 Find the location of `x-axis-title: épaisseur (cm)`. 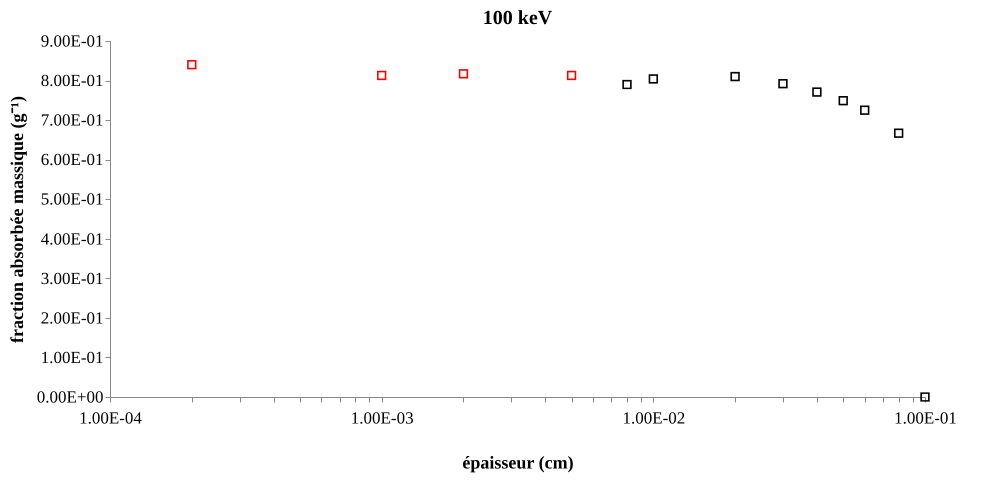

x-axis-title: épaisseur (cm) is located at coordinates (518, 462).